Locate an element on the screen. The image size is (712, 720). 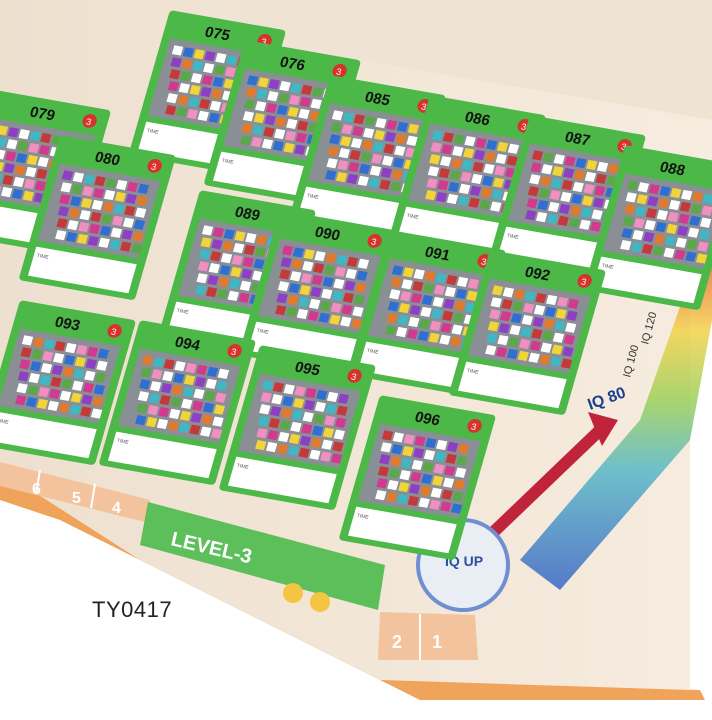
smiley-icon is located at coordinates (320, 602).